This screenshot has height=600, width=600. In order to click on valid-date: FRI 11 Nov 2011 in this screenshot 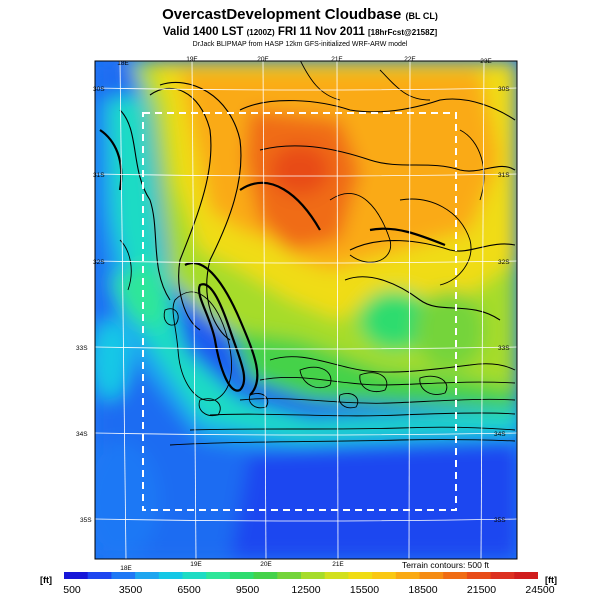, I will do `click(321, 32)`.